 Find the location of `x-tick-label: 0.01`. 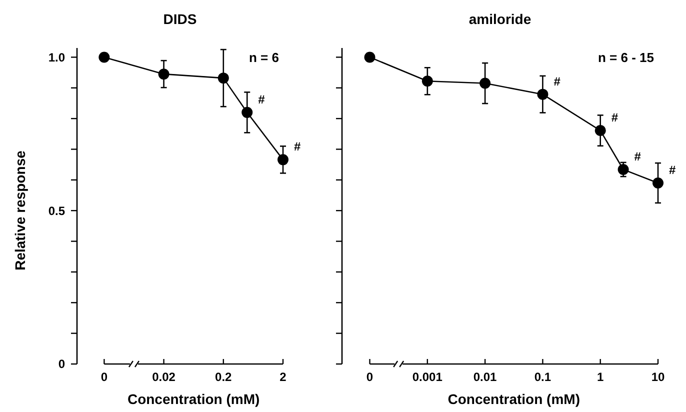

x-tick-label: 0.01 is located at coordinates (485, 377).